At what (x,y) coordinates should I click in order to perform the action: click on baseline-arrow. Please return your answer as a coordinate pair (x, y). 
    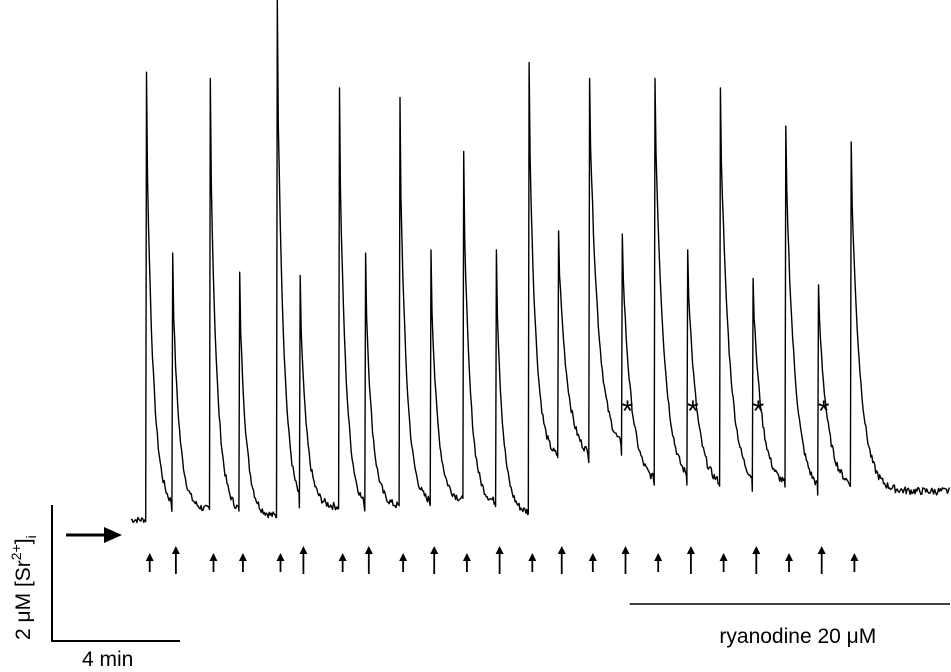
    Looking at the image, I should click on (94, 535).